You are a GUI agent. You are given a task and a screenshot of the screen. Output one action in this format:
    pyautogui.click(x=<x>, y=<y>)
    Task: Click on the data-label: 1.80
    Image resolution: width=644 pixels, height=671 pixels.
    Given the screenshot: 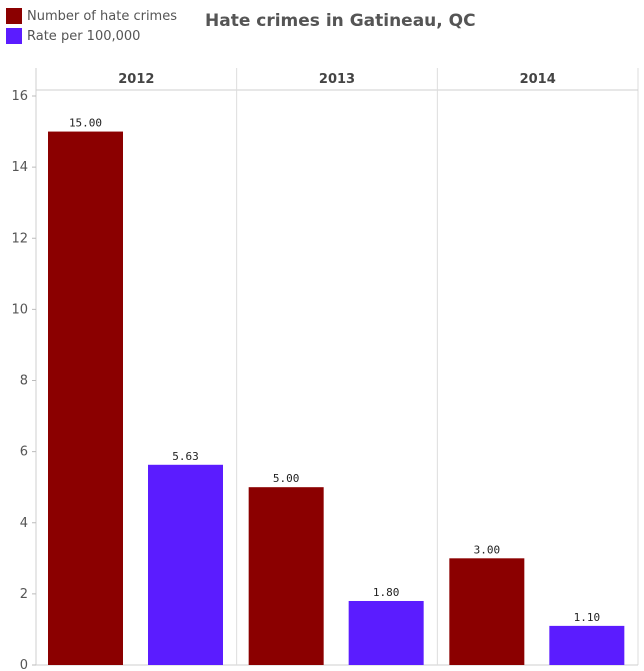 What is the action you would take?
    pyautogui.click(x=386, y=592)
    